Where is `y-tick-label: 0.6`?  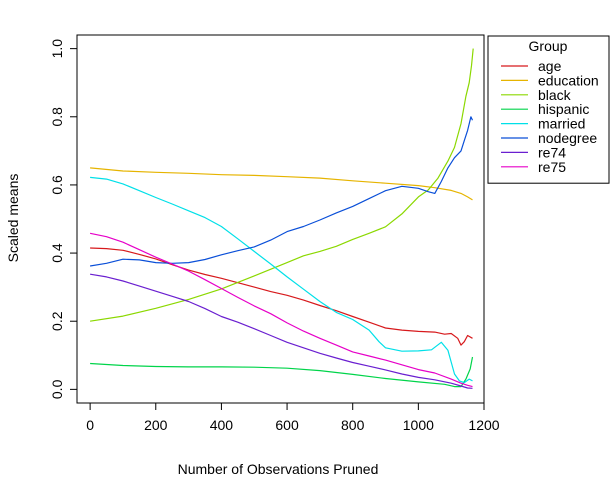 y-tick-label: 0.6 is located at coordinates (57, 185).